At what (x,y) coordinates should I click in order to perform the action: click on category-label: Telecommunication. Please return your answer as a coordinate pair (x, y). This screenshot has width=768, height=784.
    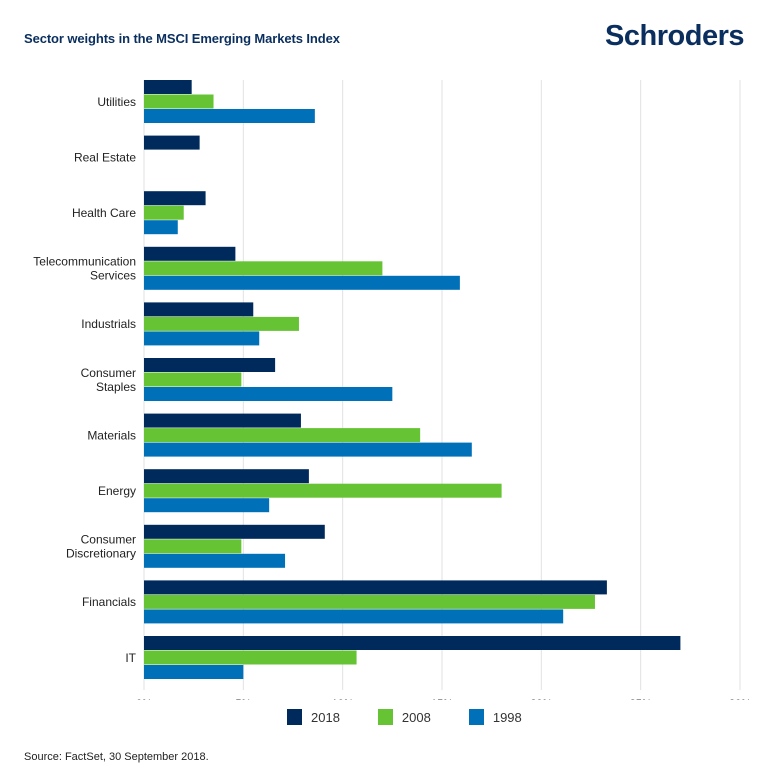
    Looking at the image, I should click on (84, 262).